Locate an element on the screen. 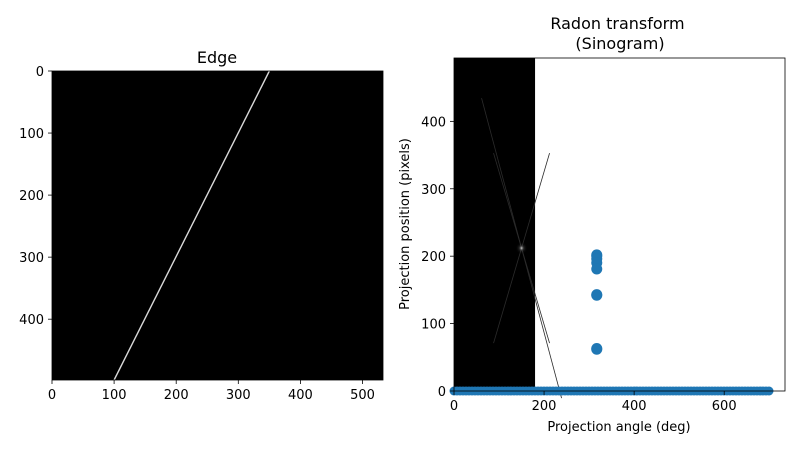  sinogram-y-tick-label: 0 is located at coordinates (442, 392).